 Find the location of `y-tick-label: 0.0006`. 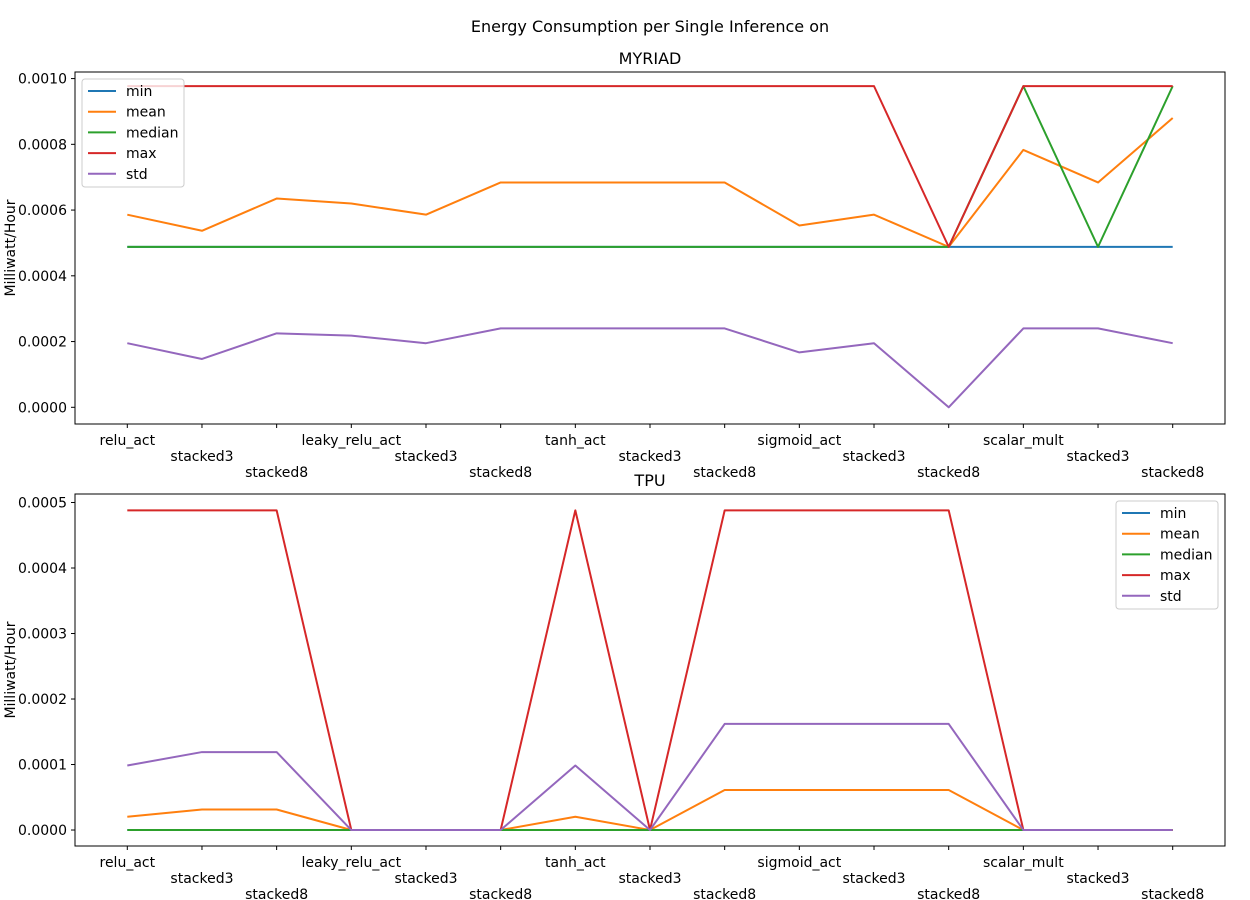

y-tick-label: 0.0006 is located at coordinates (42, 211).